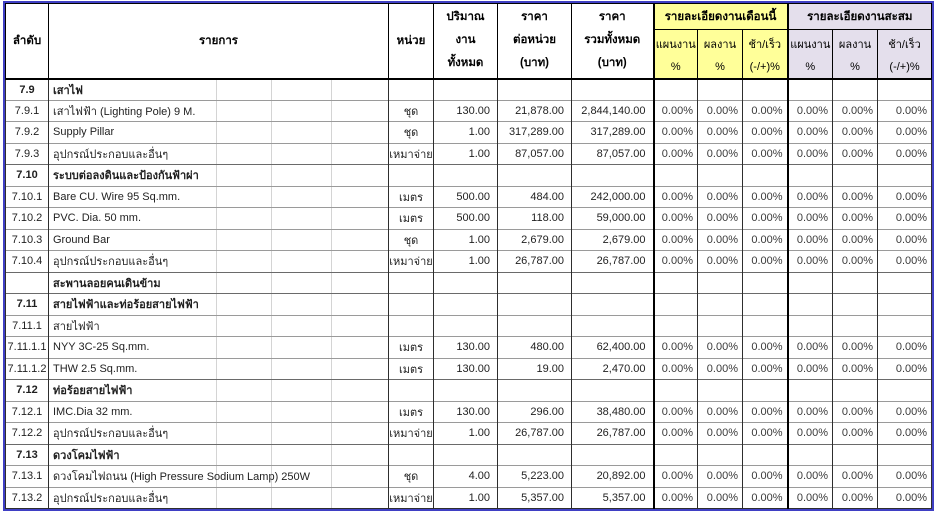 This screenshot has height=512, width=939. I want to click on cell-item: Bare CU. Wire 95 Sq.mm., so click(218, 196).